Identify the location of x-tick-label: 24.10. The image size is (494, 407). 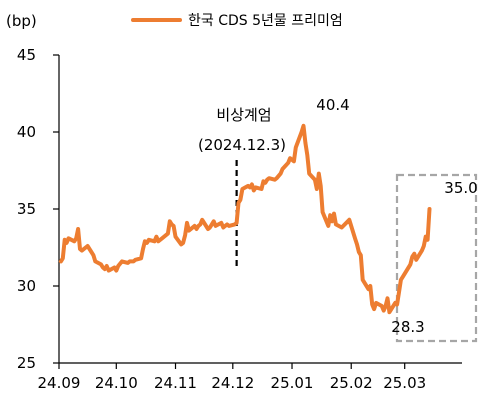
(116, 383).